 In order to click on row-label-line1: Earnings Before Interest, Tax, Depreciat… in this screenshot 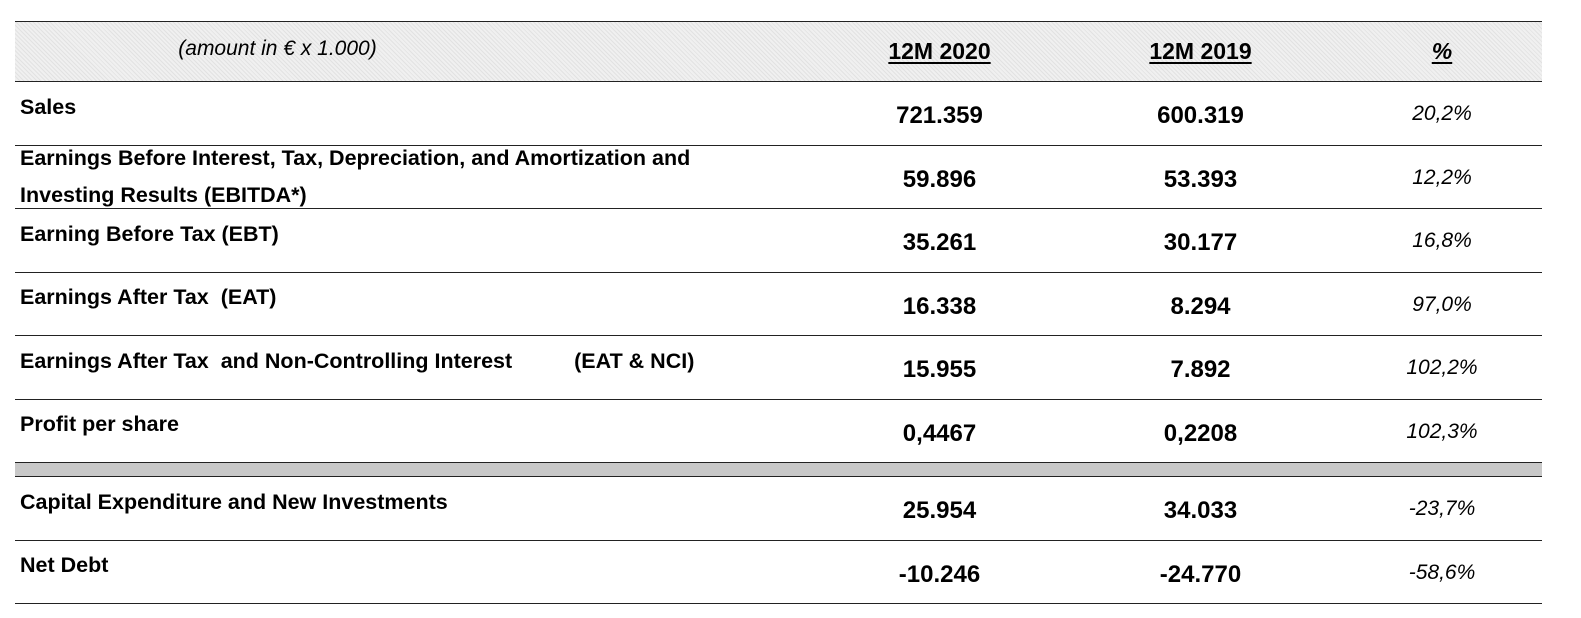, I will do `click(355, 157)`.